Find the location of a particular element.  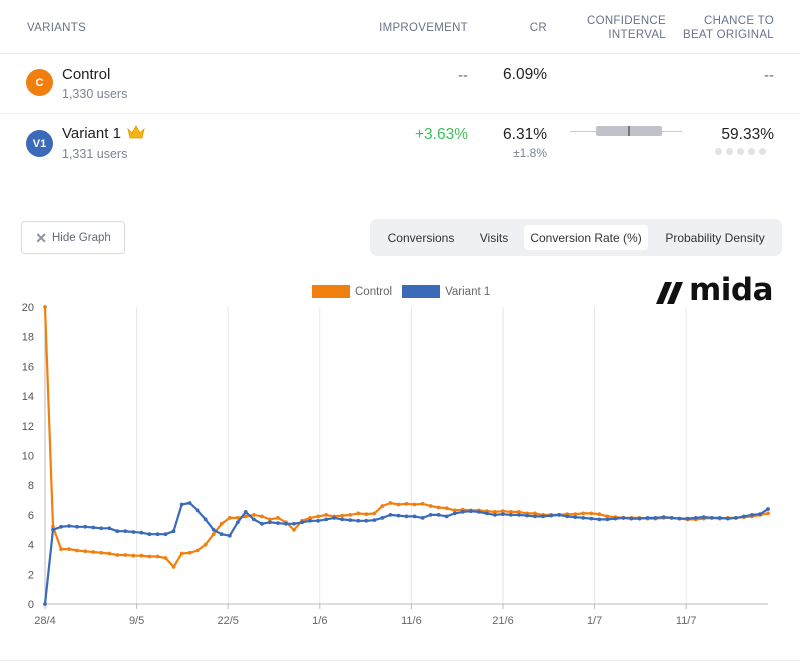

cr-margin-variant-1: ±1.8% is located at coordinates (530, 153).